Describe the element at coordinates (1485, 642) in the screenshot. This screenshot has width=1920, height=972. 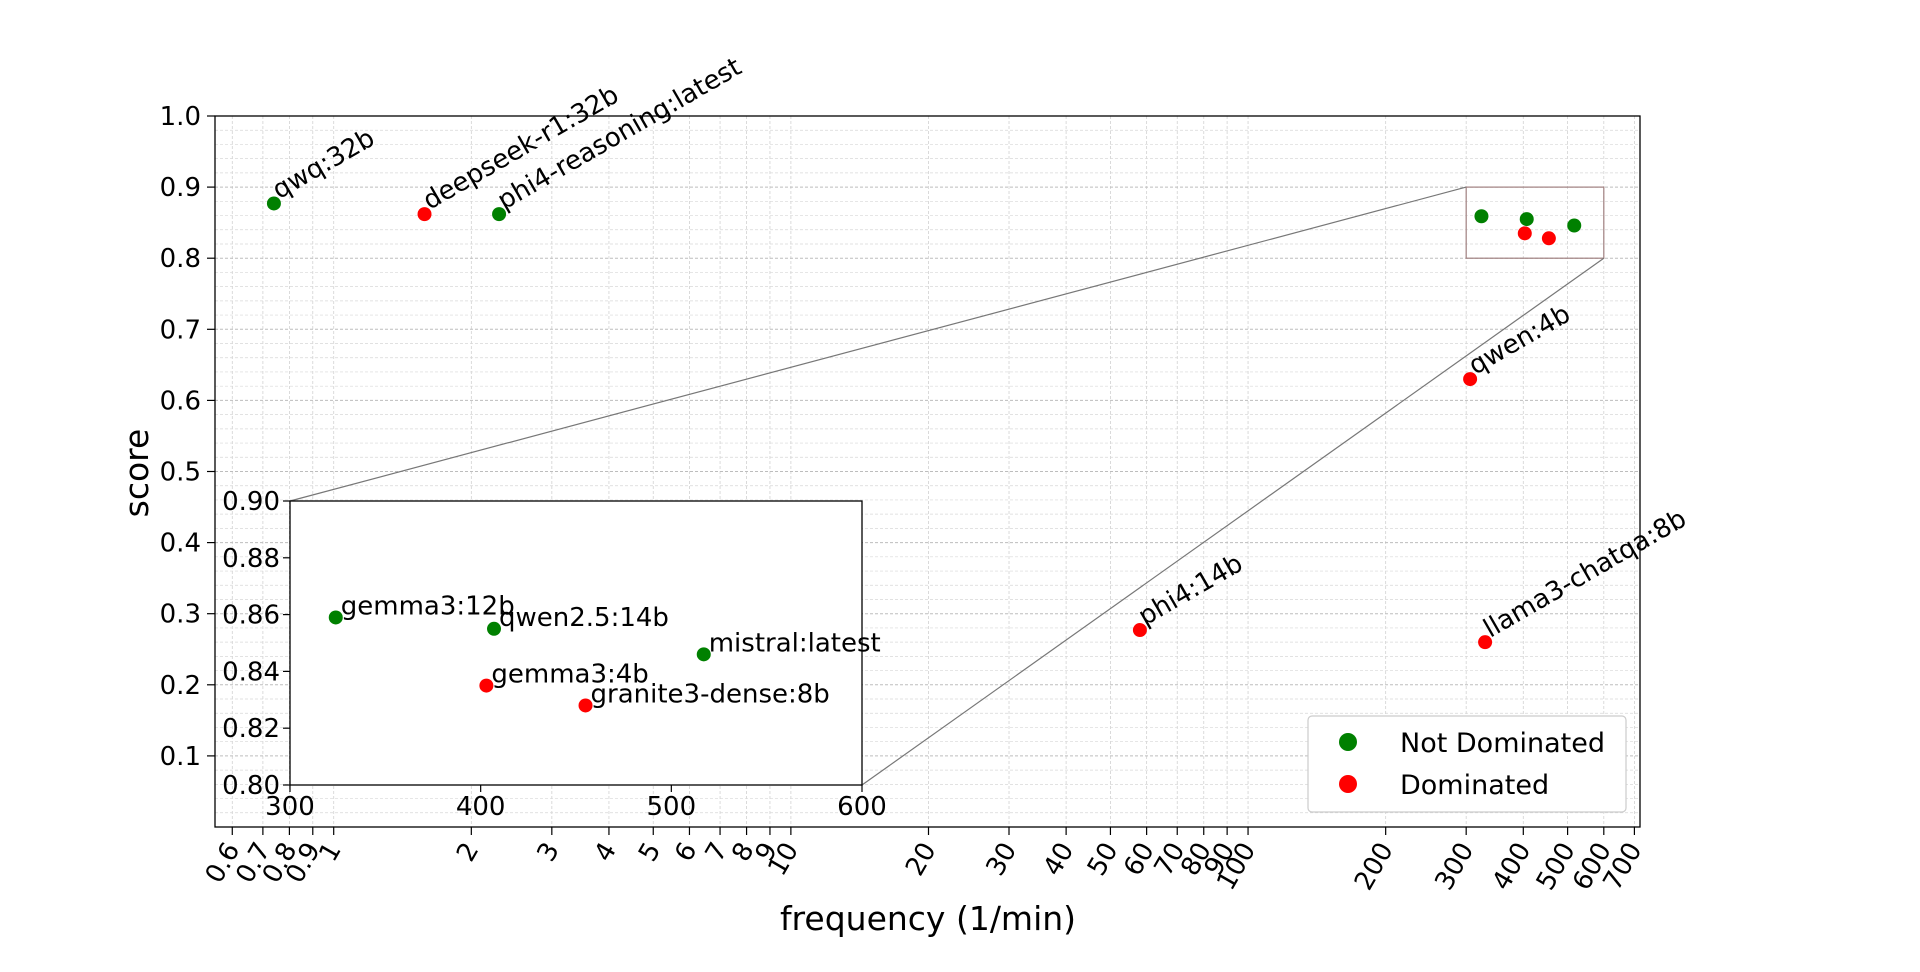
I see `point-llama3-chatqa-8b` at that location.